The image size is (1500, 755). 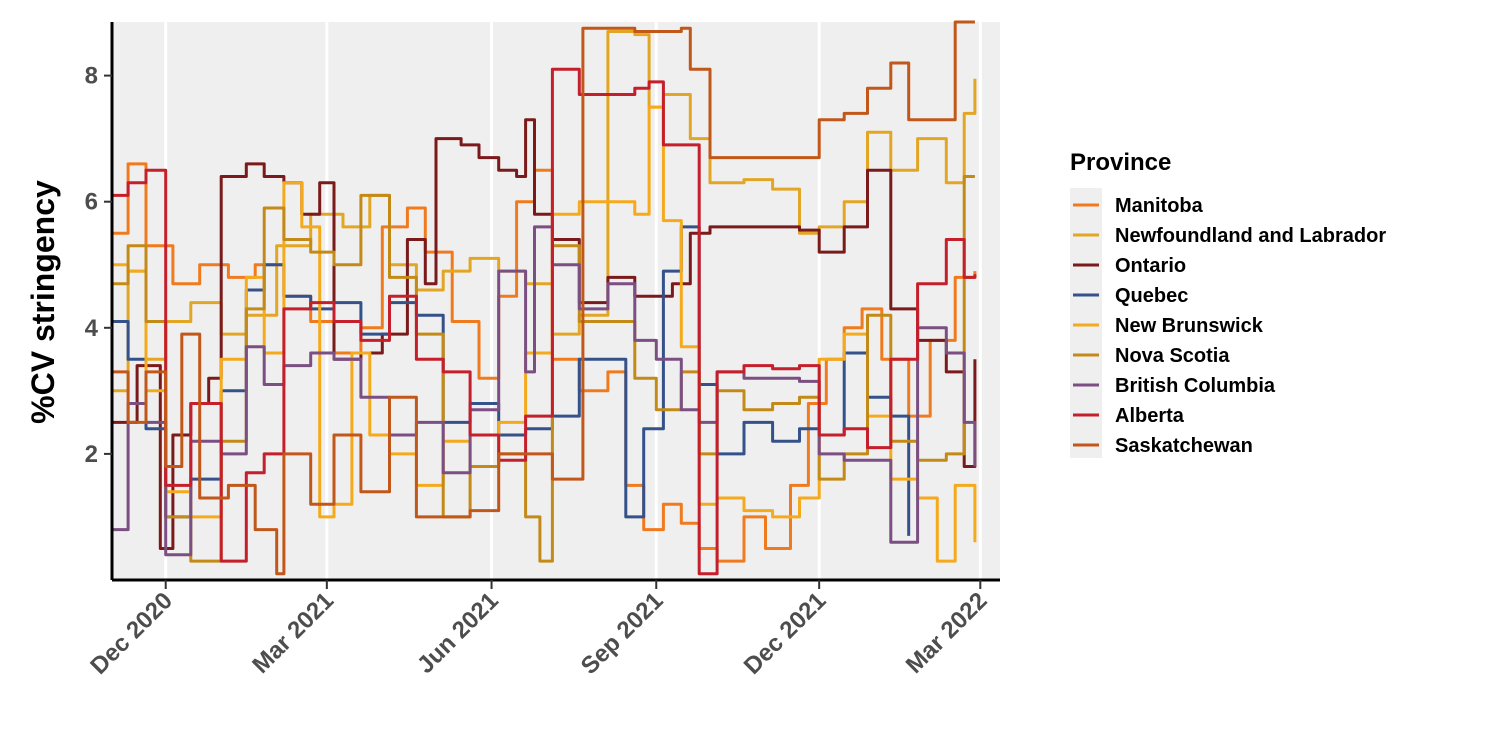 I want to click on x-tick-label: Jun 2021, so click(x=458, y=633).